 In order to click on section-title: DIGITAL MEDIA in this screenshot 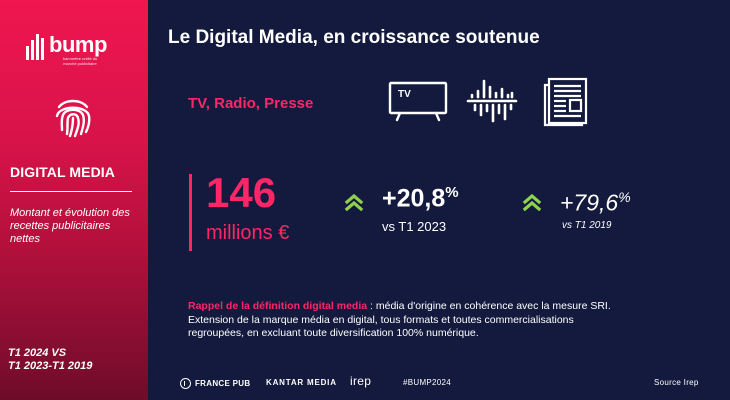, I will do `click(63, 172)`.